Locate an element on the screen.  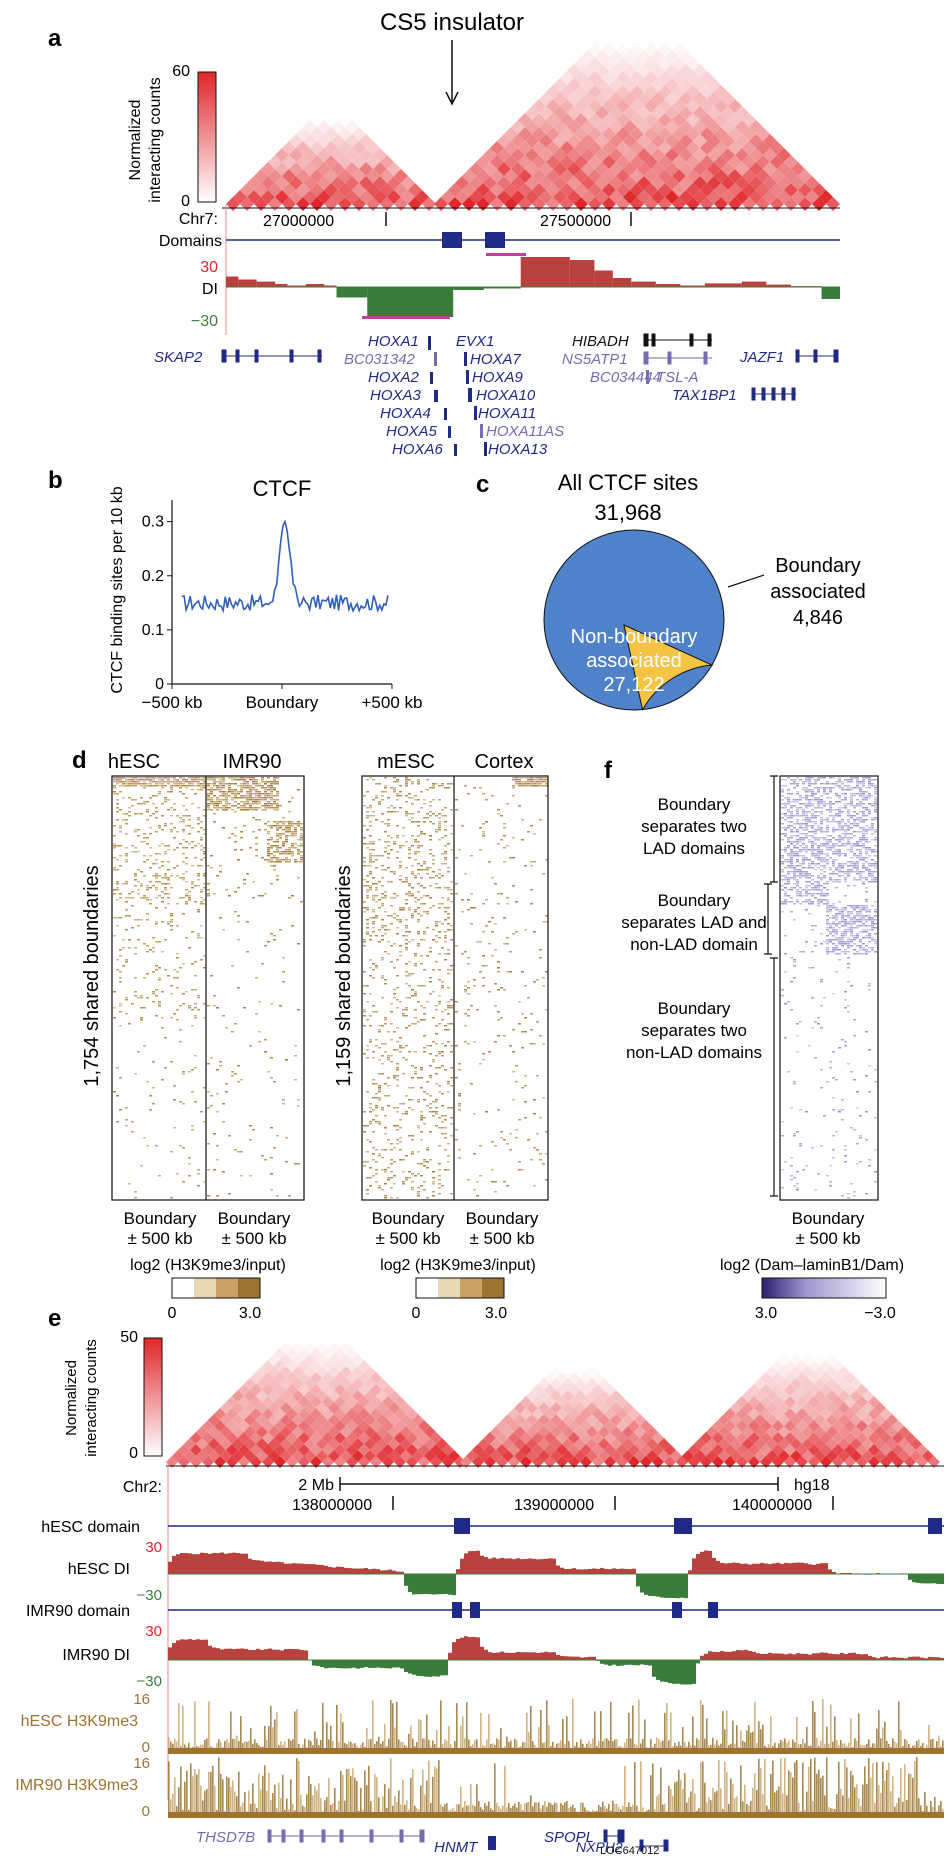
di-max-imr90: 30 is located at coordinates (153, 1631).